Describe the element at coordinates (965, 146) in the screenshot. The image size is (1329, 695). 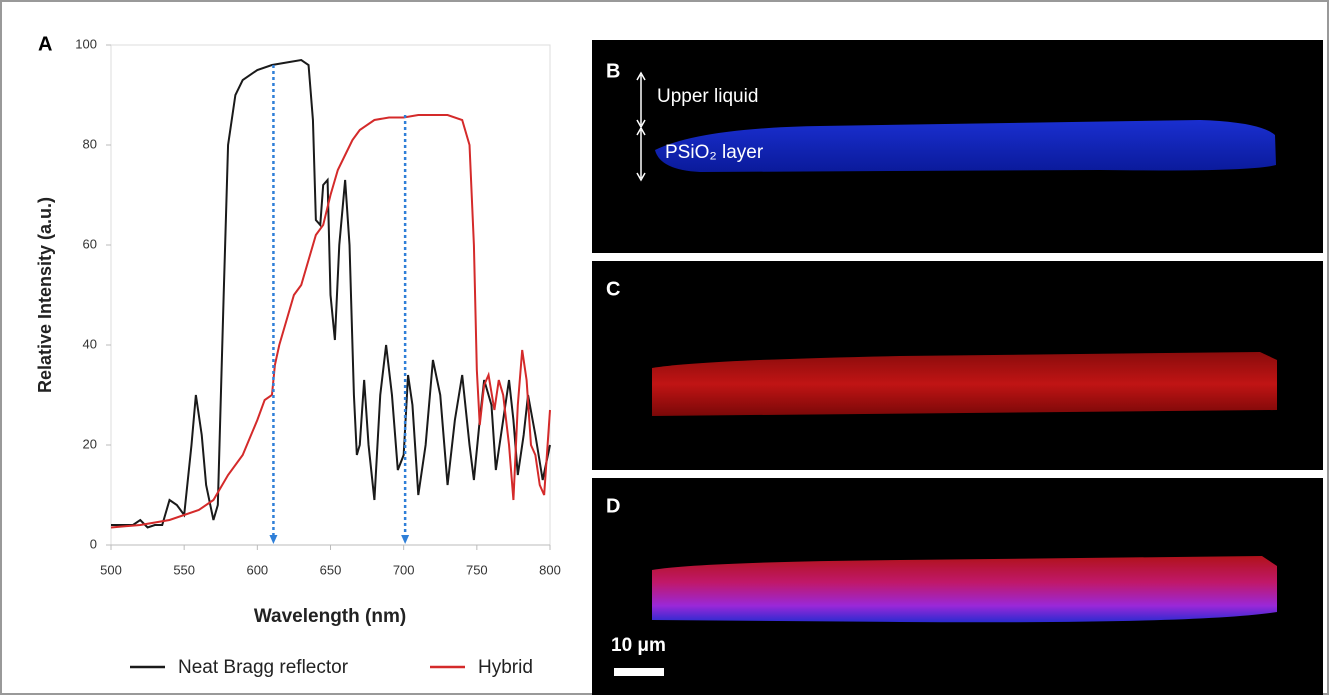
I see `blue-layer` at that location.